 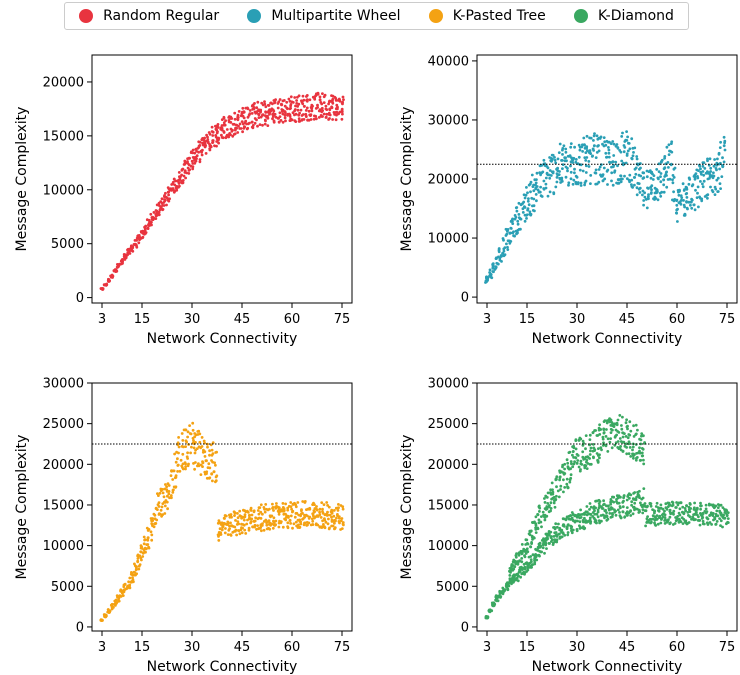 I want to click on y-tick-label: 0, so click(x=80, y=298).